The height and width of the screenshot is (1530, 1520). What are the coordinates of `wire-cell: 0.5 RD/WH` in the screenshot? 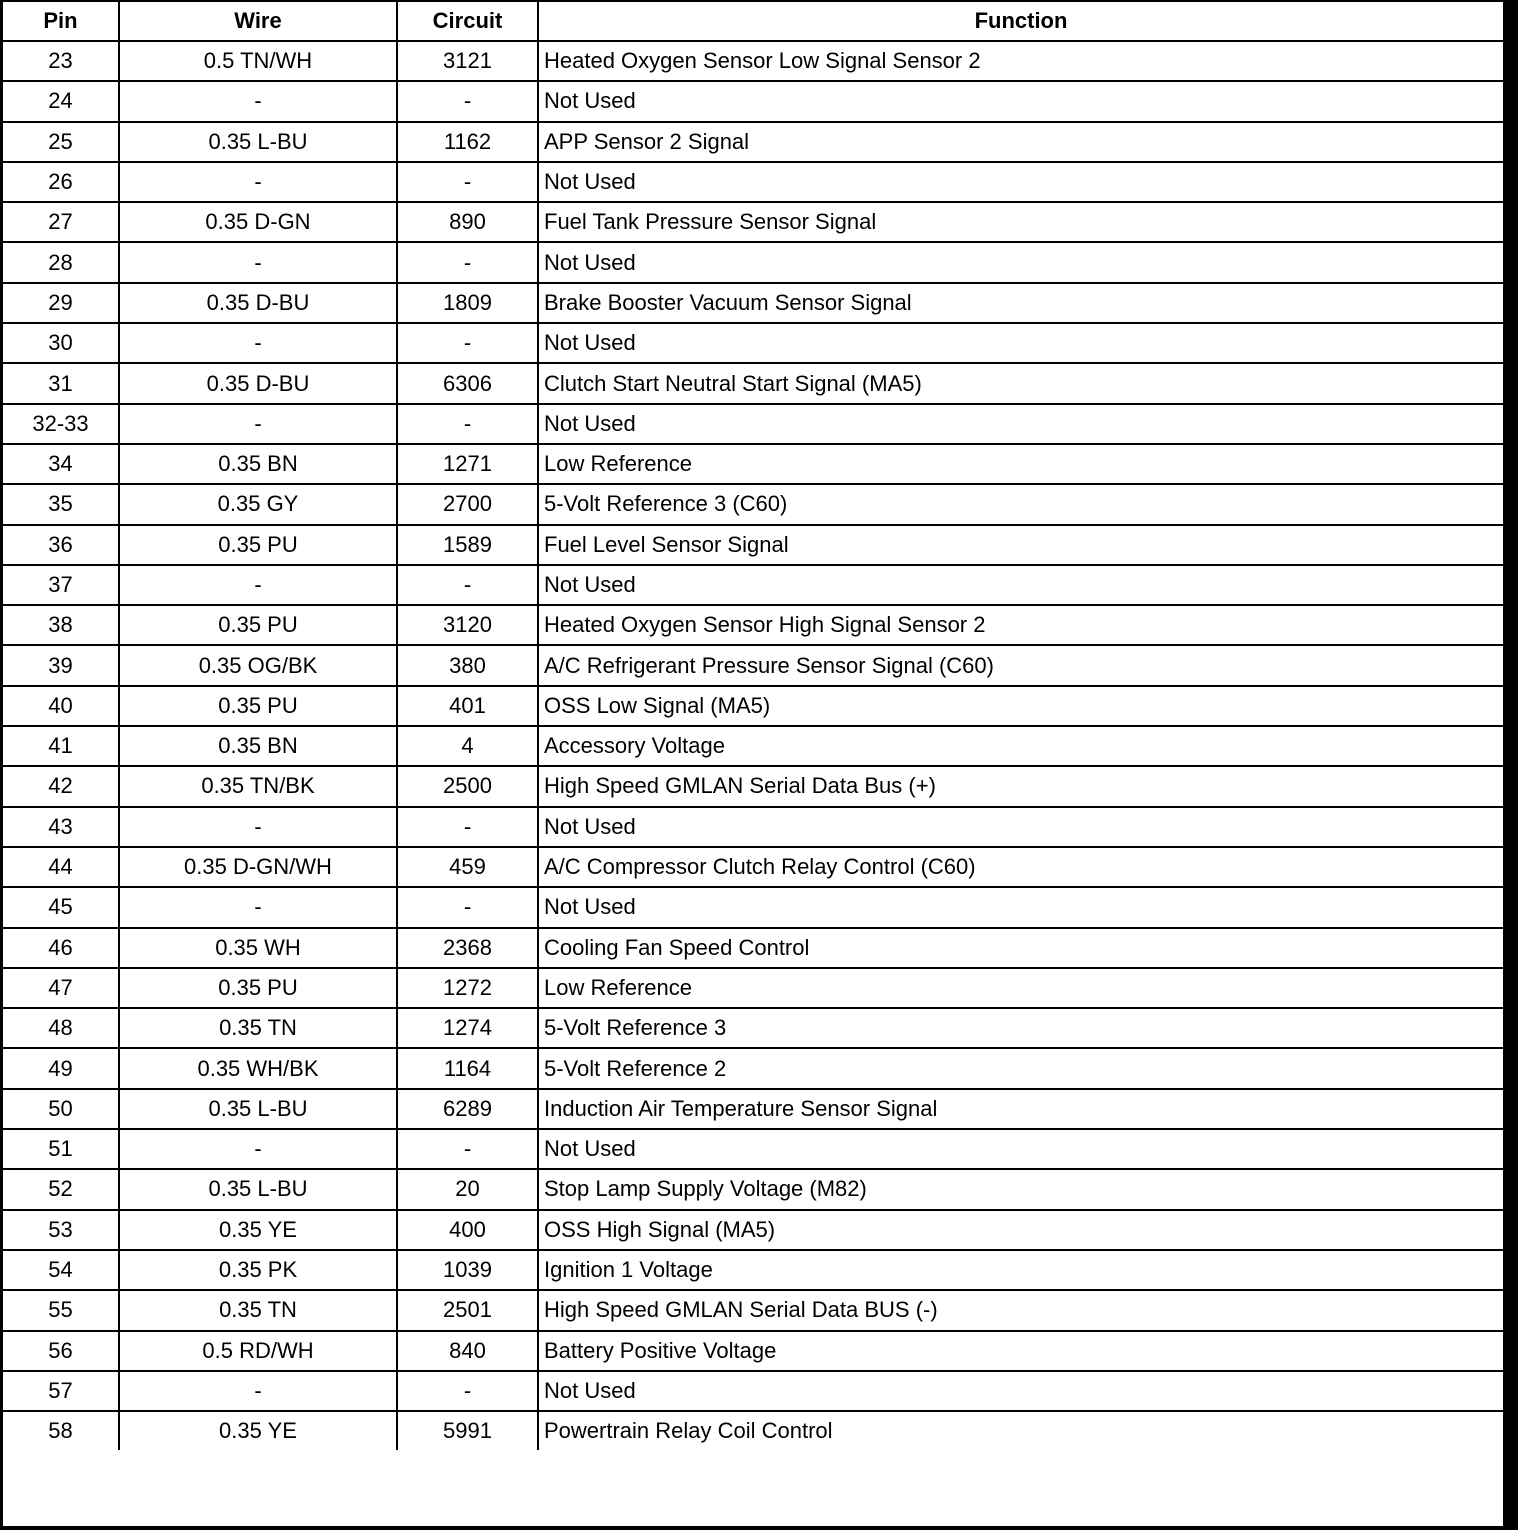 It's located at (258, 1350).